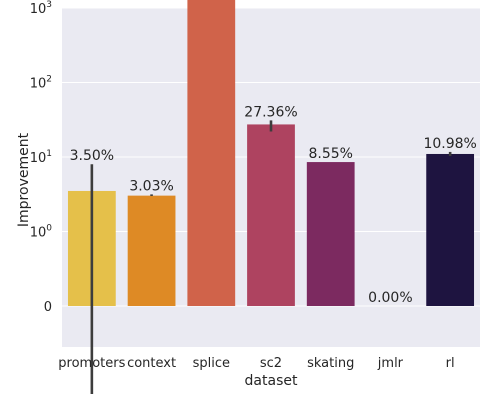 The image size is (482, 394). I want to click on y-axis-label: Improvement, so click(24, 179).